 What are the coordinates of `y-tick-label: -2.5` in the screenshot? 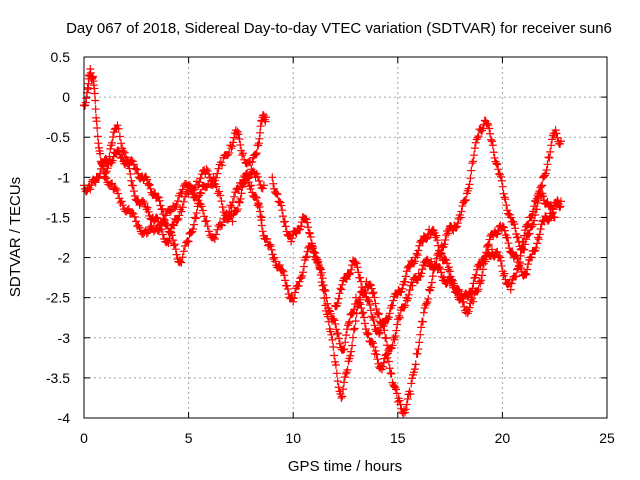 It's located at (58, 298).